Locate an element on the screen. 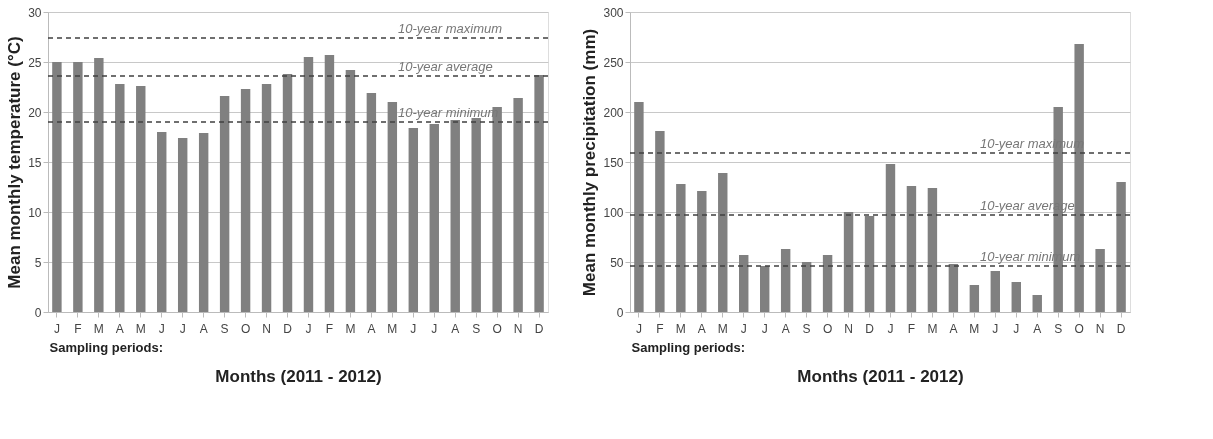 This screenshot has height=439, width=1213. y-tick-label: 100 is located at coordinates (613, 212).